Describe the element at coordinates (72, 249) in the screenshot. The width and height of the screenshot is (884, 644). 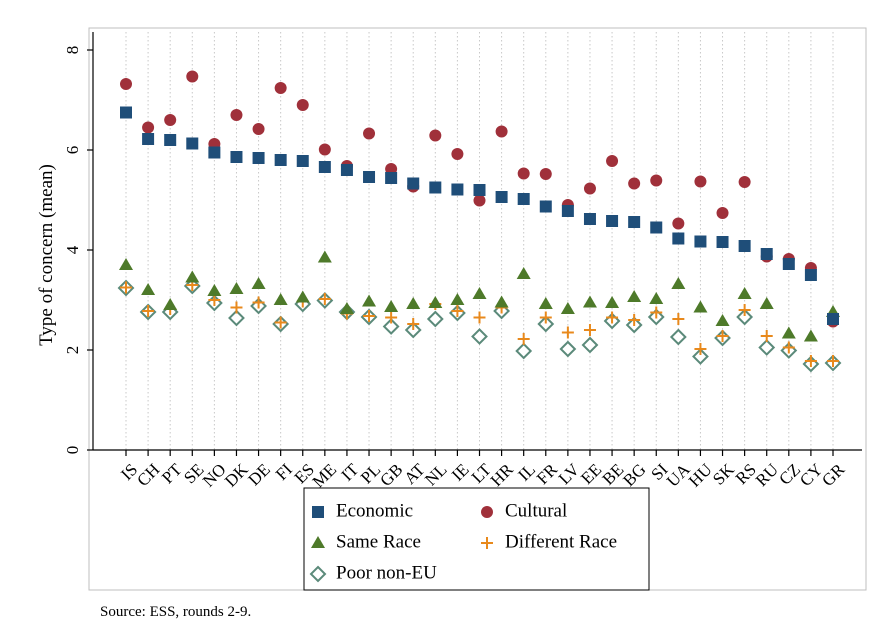
I see `y-tick-label: 4` at that location.